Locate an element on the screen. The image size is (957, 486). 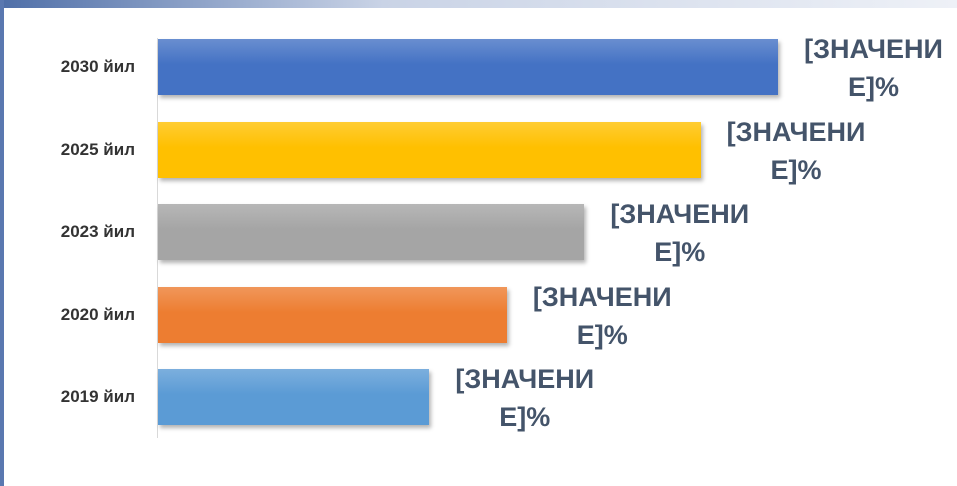
category-axis is located at coordinates (157, 238).